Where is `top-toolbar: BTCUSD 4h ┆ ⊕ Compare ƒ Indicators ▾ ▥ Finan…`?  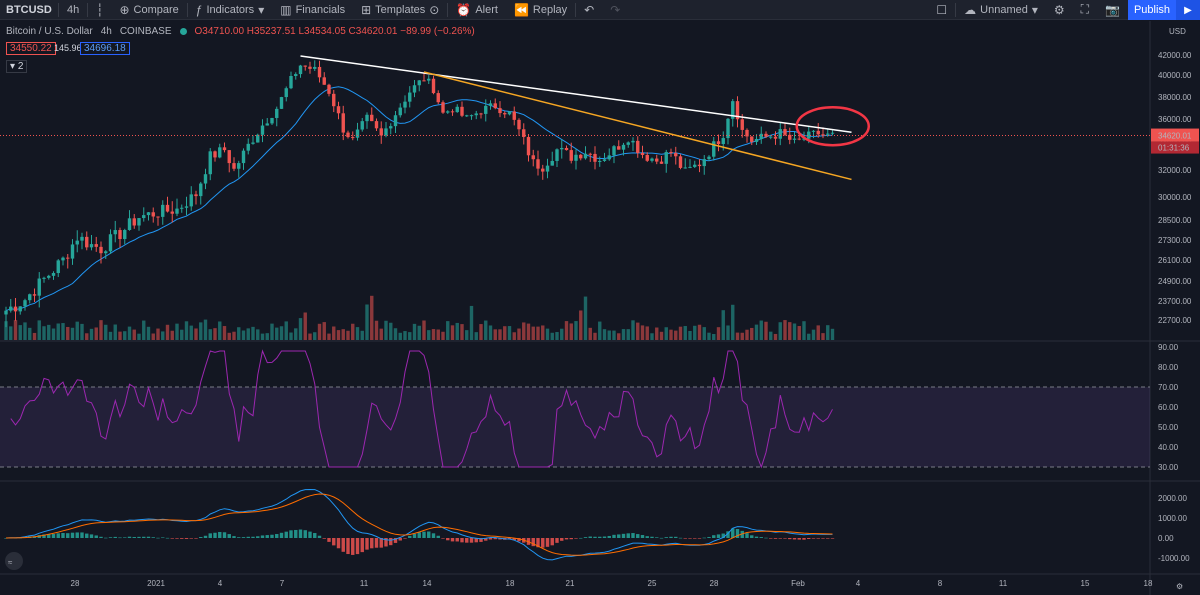 top-toolbar: BTCUSD 4h ┆ ⊕ Compare ƒ Indicators ▾ ▥ Finan… is located at coordinates (600, 10).